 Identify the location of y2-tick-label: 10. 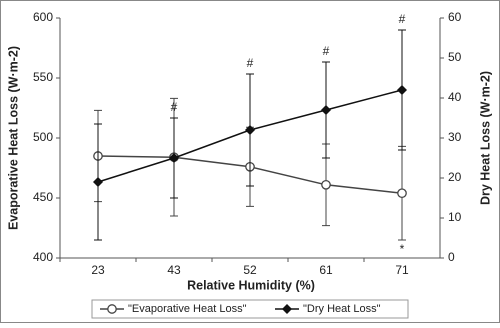
(455, 217).